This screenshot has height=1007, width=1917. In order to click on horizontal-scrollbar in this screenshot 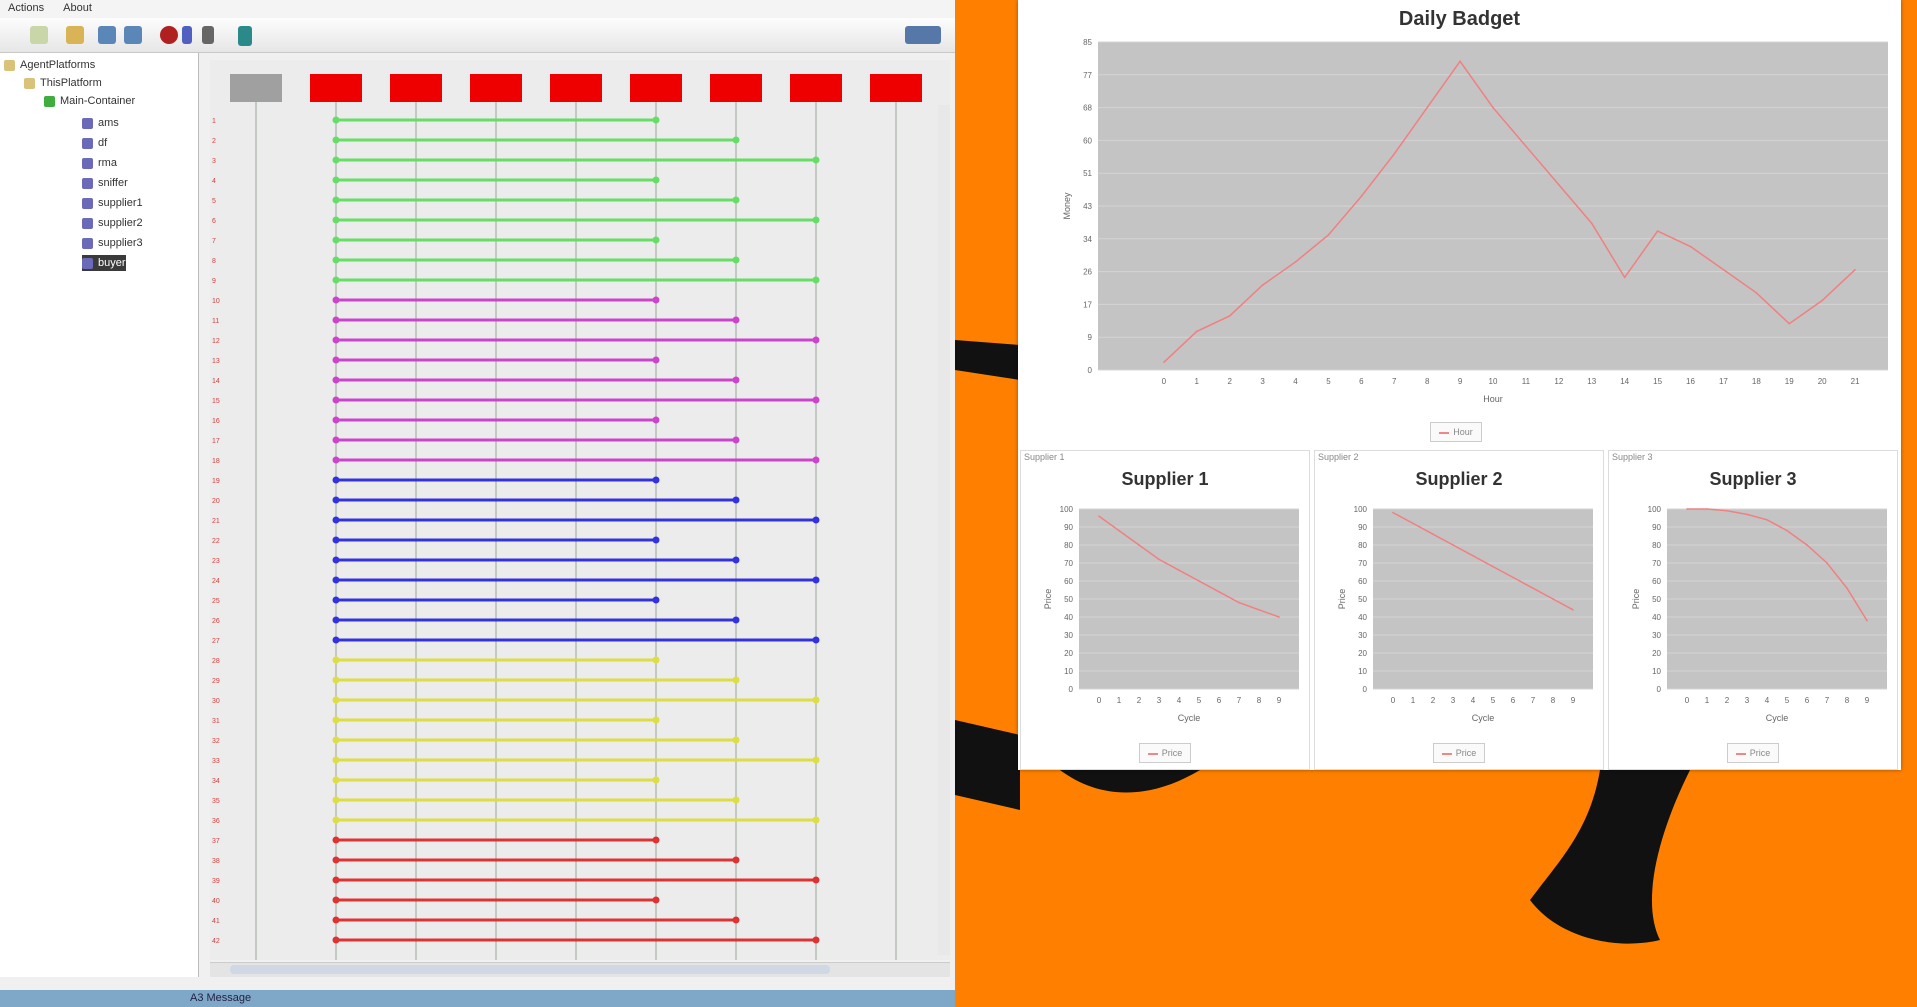, I will do `click(580, 969)`.